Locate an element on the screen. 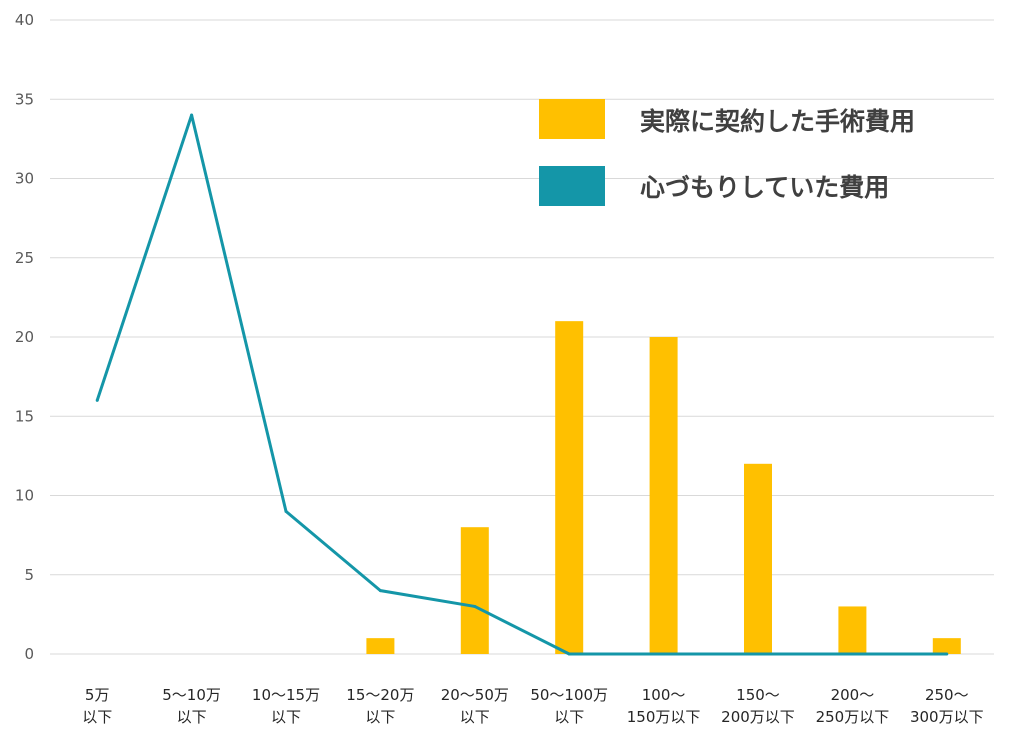 This screenshot has width=1024, height=748. x-tick-label: 10～15万以下 is located at coordinates (286, 706).